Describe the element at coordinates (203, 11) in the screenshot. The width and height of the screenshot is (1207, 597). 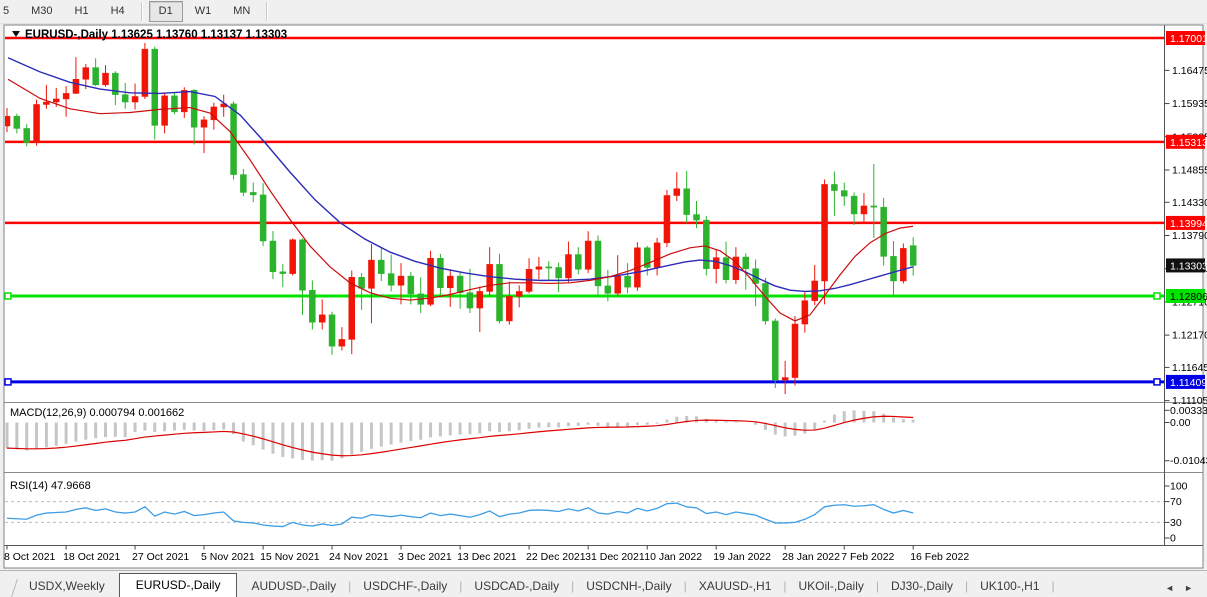
I see `timeframe-button-w1: W1` at that location.